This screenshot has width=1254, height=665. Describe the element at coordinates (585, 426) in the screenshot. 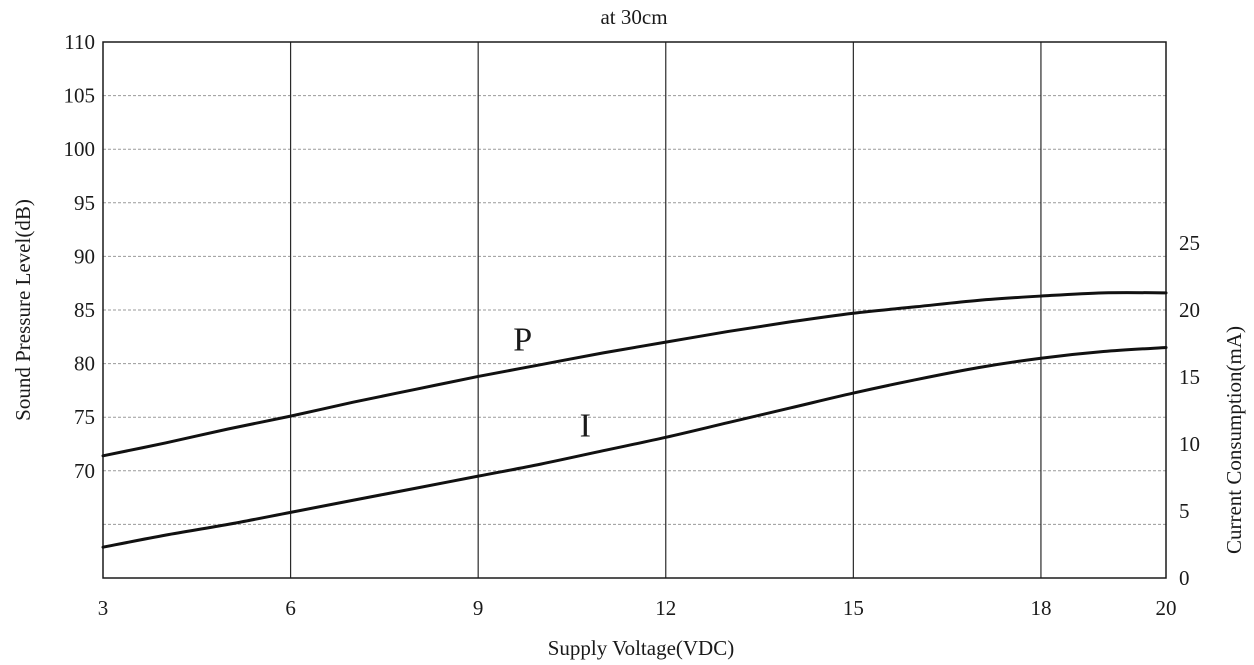

I see `series-label: I` at that location.